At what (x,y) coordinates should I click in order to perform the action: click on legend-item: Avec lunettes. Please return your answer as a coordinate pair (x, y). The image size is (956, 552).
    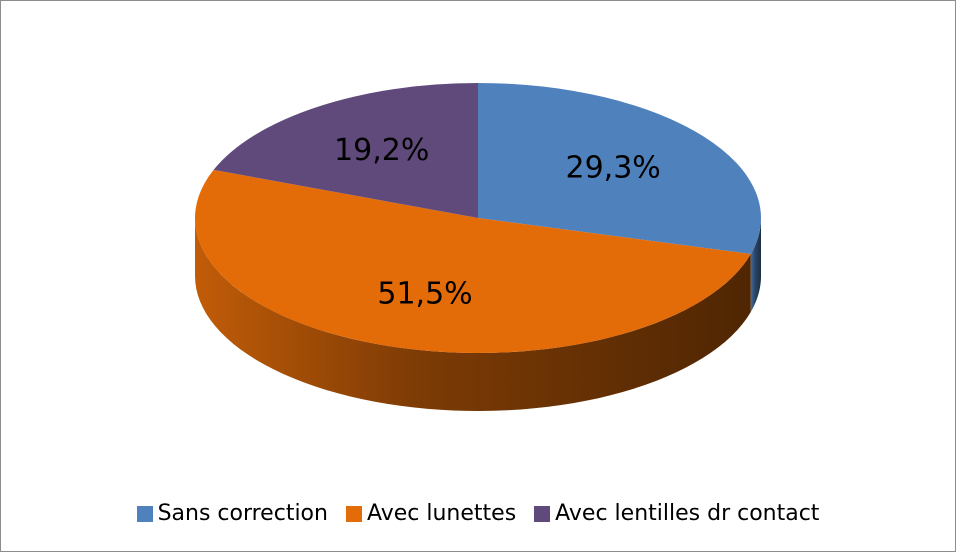
    Looking at the image, I should click on (431, 513).